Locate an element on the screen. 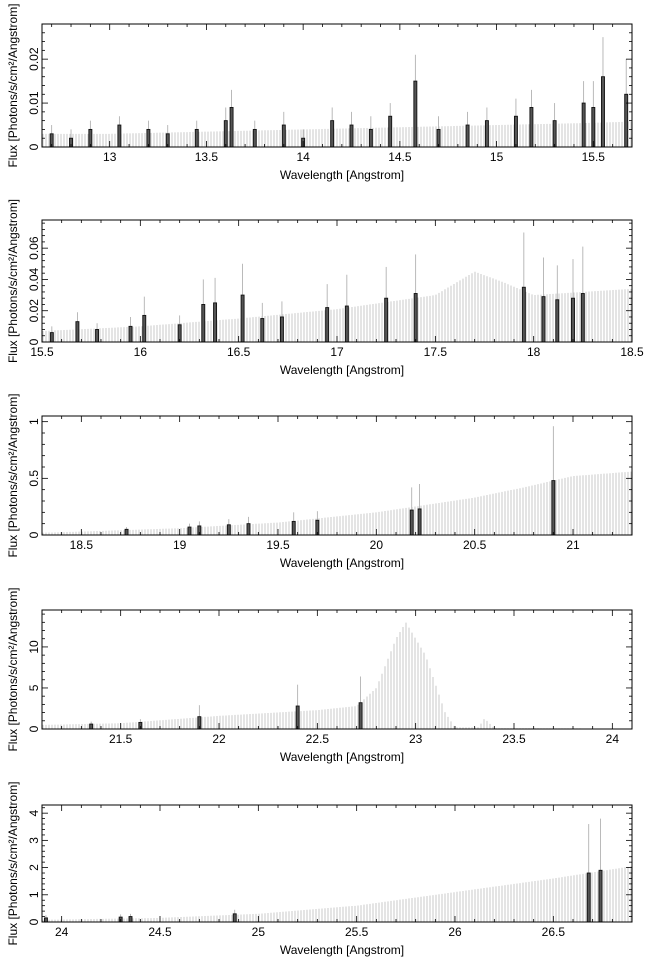 This screenshot has width=653, height=972. x-tick-label: 19.5 is located at coordinates (278, 545).